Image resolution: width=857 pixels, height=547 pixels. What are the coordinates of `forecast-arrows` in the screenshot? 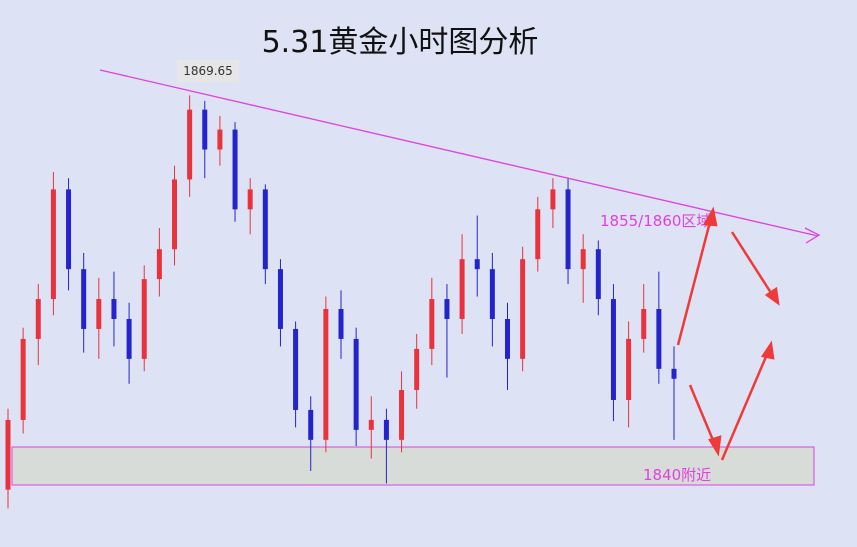 It's located at (728, 333).